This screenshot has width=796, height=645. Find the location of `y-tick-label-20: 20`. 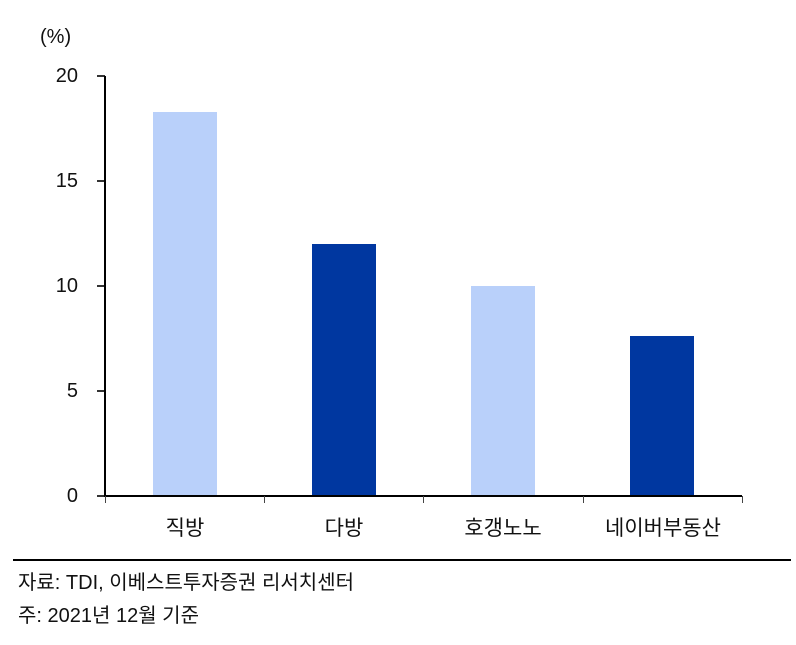

y-tick-label-20: 20 is located at coordinates (66, 76).